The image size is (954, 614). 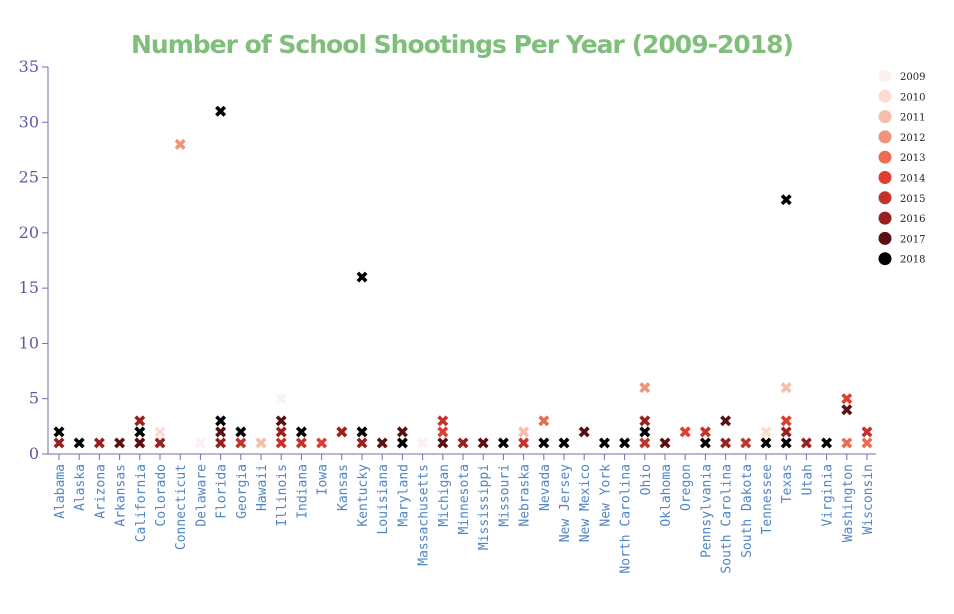 I want to click on x-tick-label: California, so click(x=141, y=503).